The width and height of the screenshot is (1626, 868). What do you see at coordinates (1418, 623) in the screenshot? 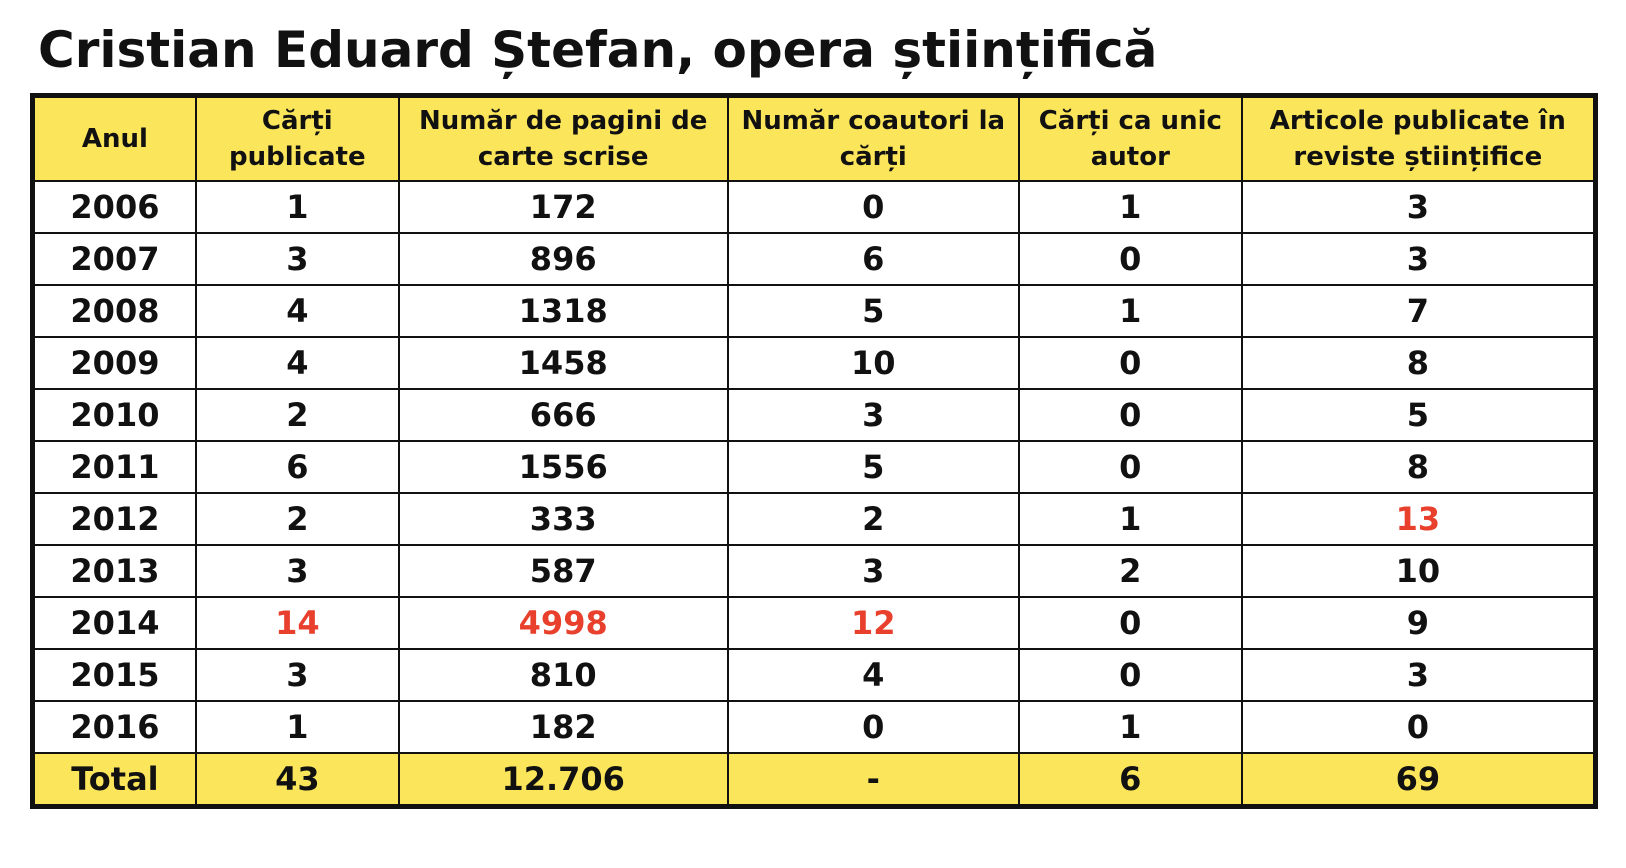
I see `cell-articles: 9` at bounding box center [1418, 623].